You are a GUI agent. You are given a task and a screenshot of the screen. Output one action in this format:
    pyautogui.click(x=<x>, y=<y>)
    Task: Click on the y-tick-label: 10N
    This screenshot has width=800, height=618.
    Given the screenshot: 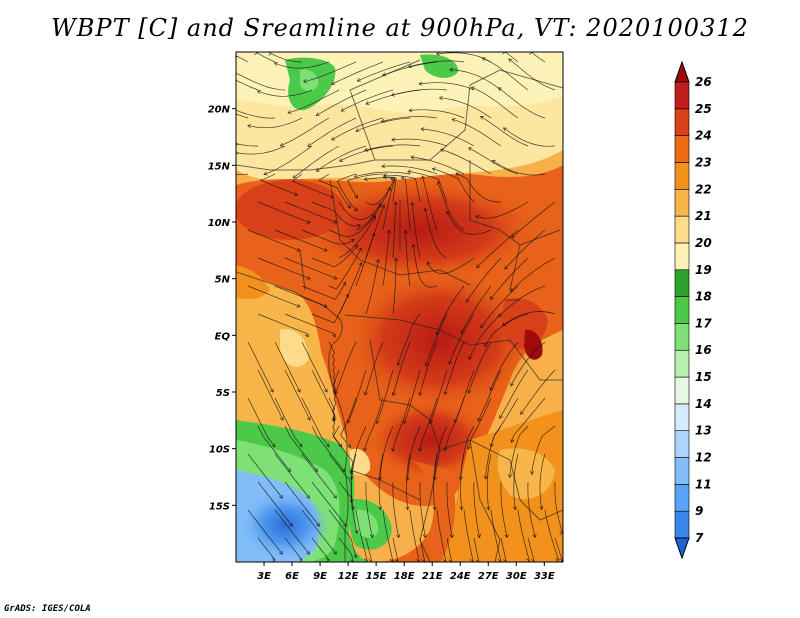 What is the action you would take?
    pyautogui.click(x=219, y=223)
    